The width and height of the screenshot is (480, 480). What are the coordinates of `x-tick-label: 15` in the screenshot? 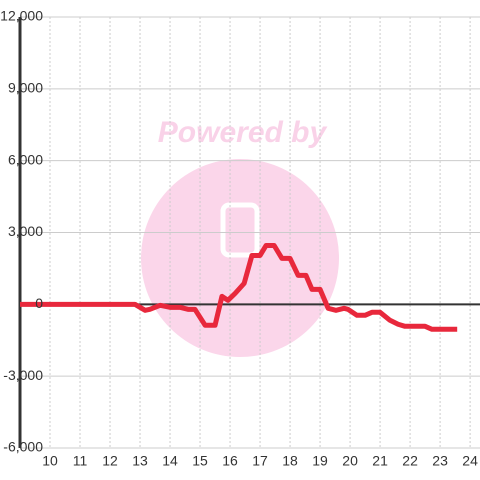 It's located at (200, 461).